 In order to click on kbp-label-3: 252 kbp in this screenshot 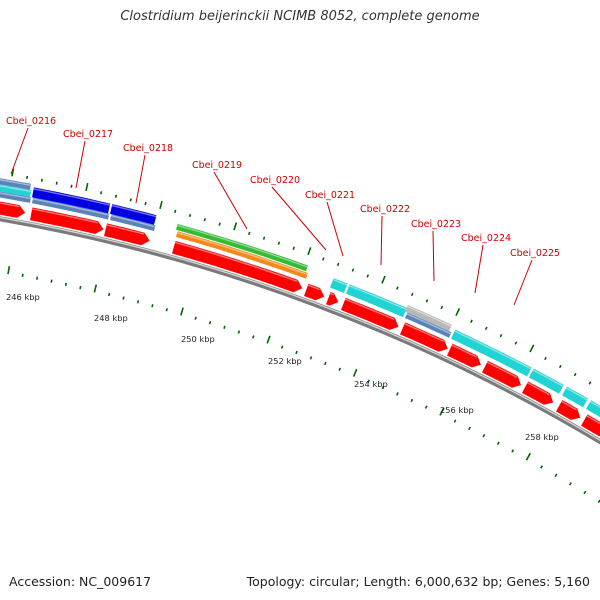, I will do `click(285, 361)`.